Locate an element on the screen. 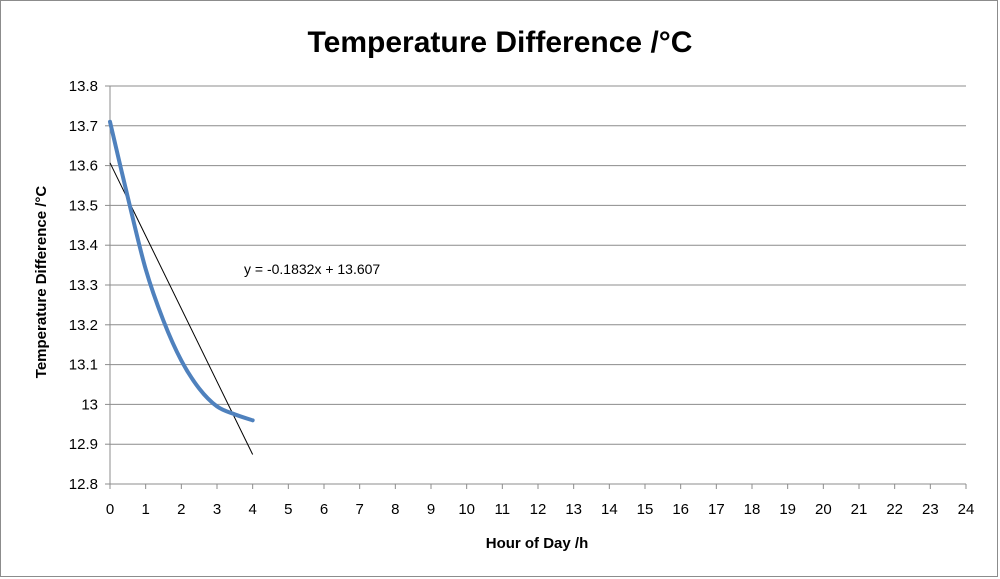  y-tick-label: 13.2 is located at coordinates (83, 325).